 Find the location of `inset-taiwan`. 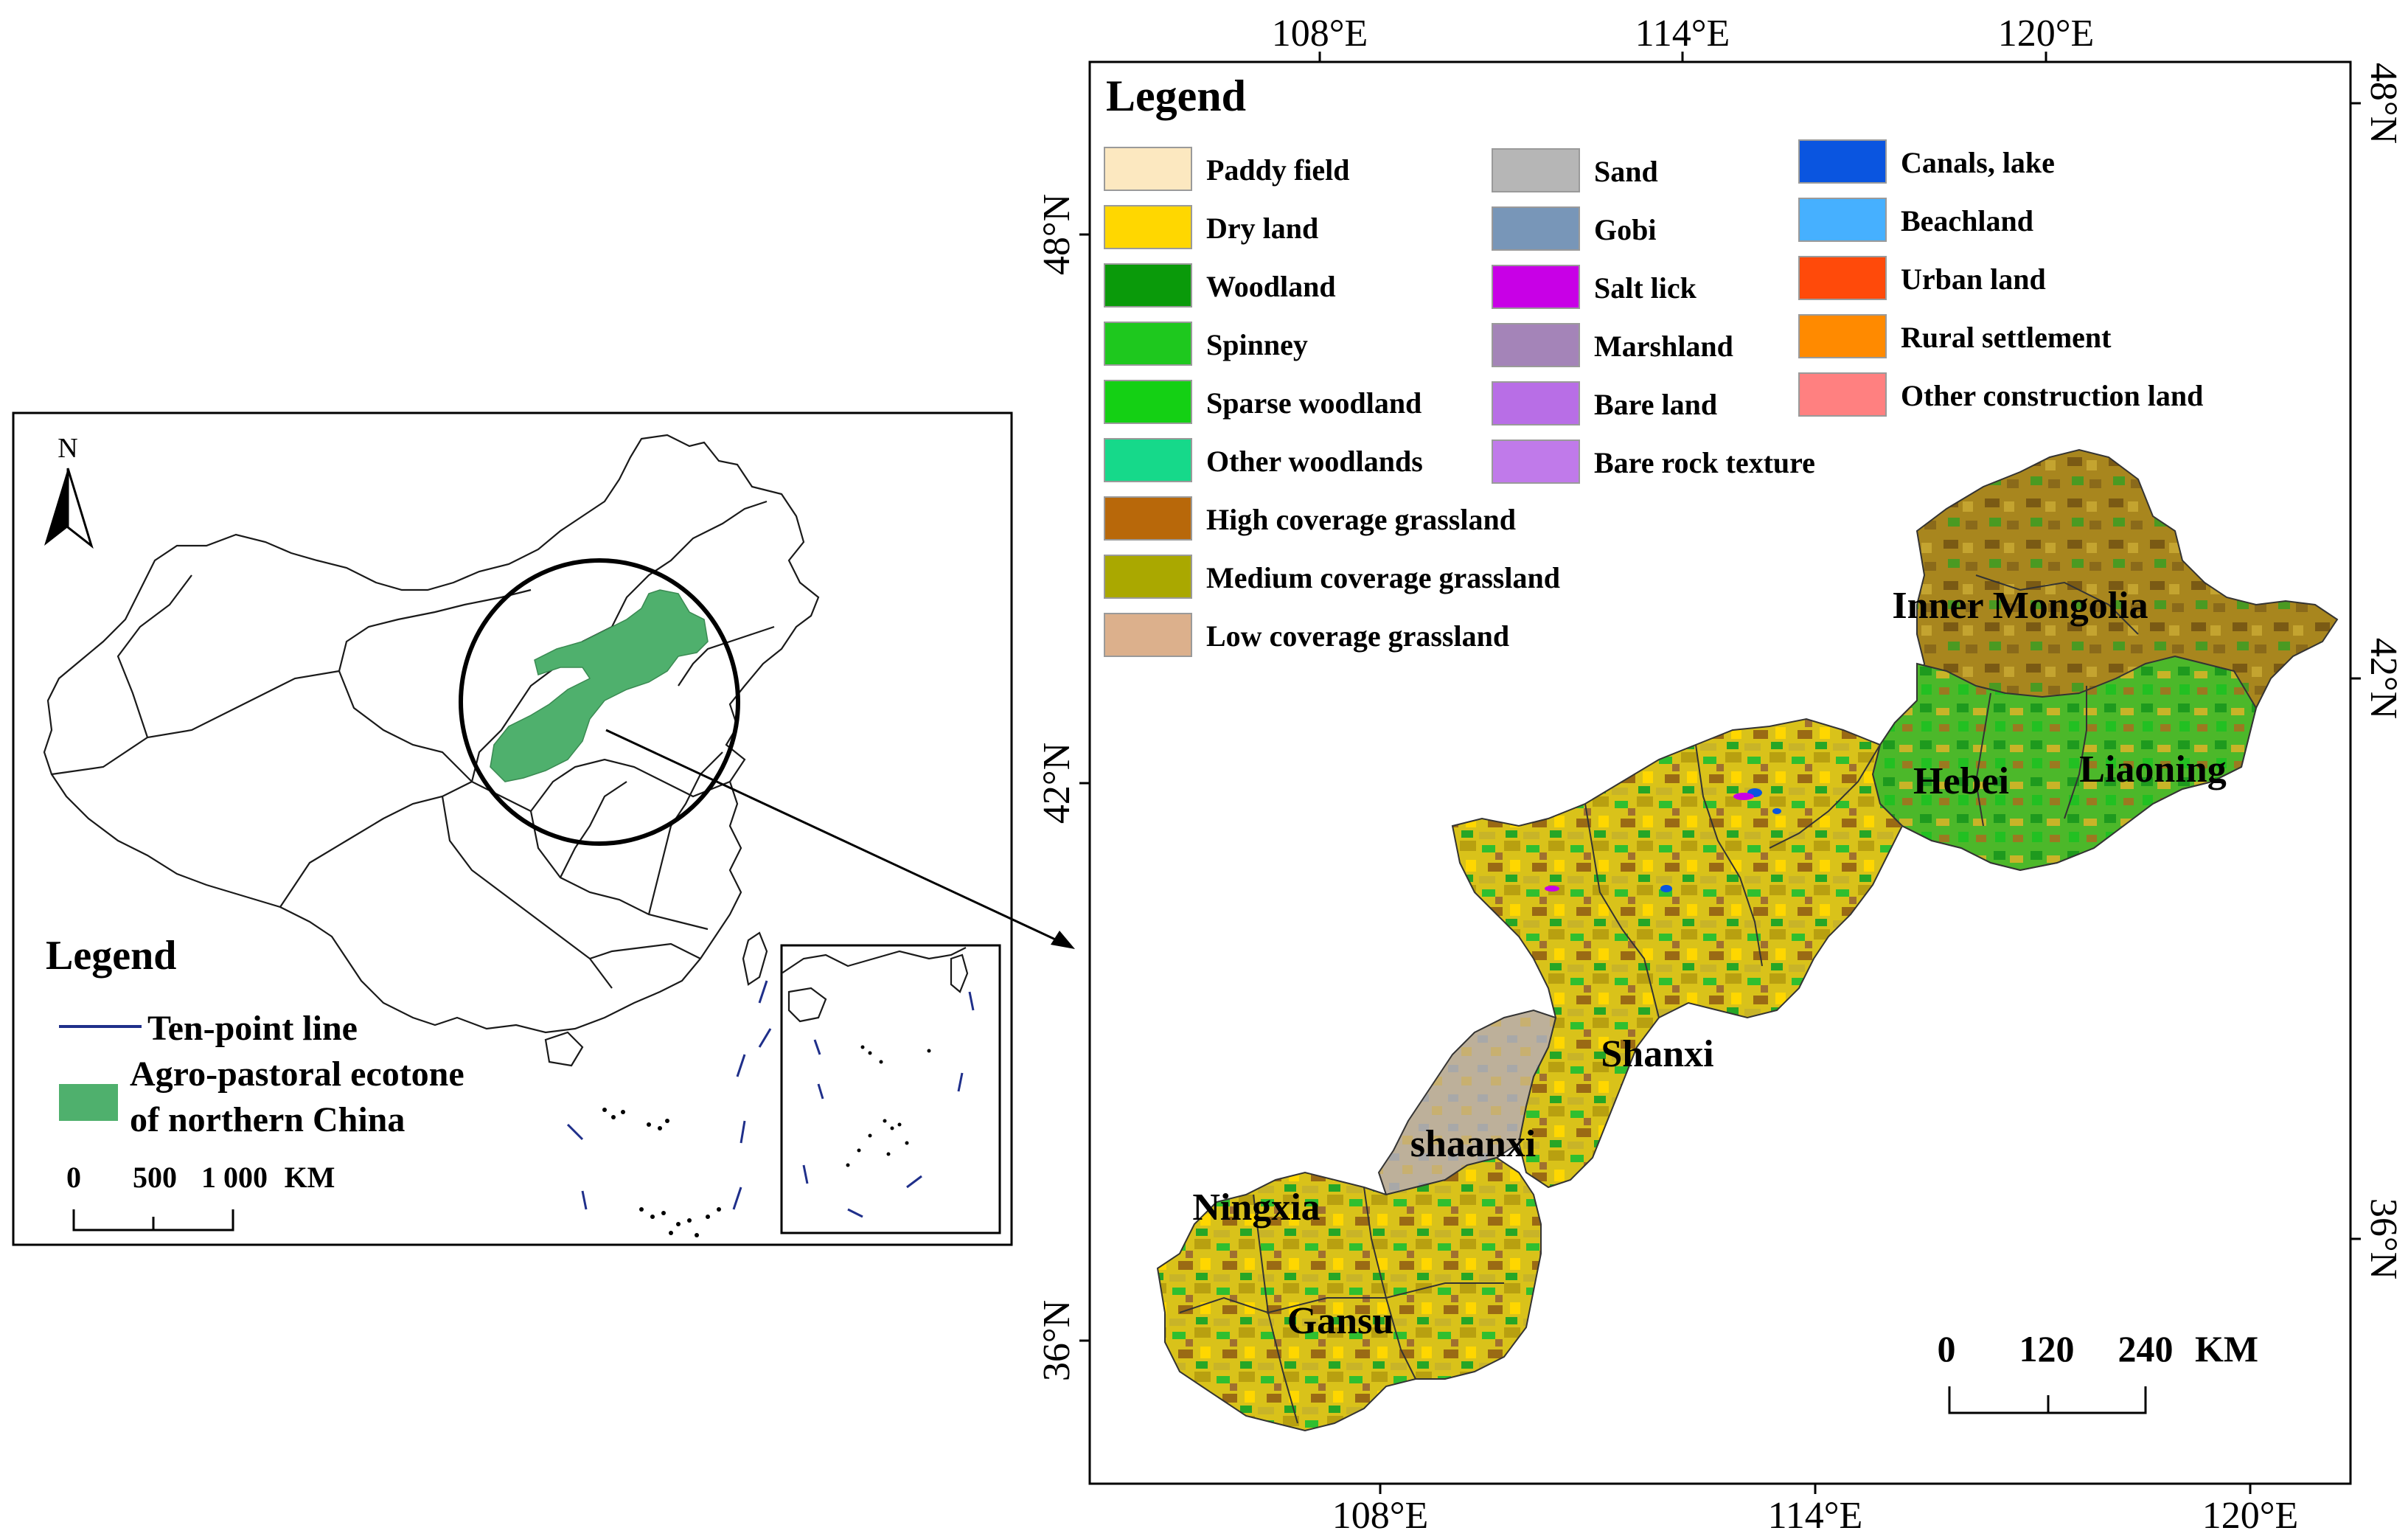

inset-taiwan is located at coordinates (959, 973).